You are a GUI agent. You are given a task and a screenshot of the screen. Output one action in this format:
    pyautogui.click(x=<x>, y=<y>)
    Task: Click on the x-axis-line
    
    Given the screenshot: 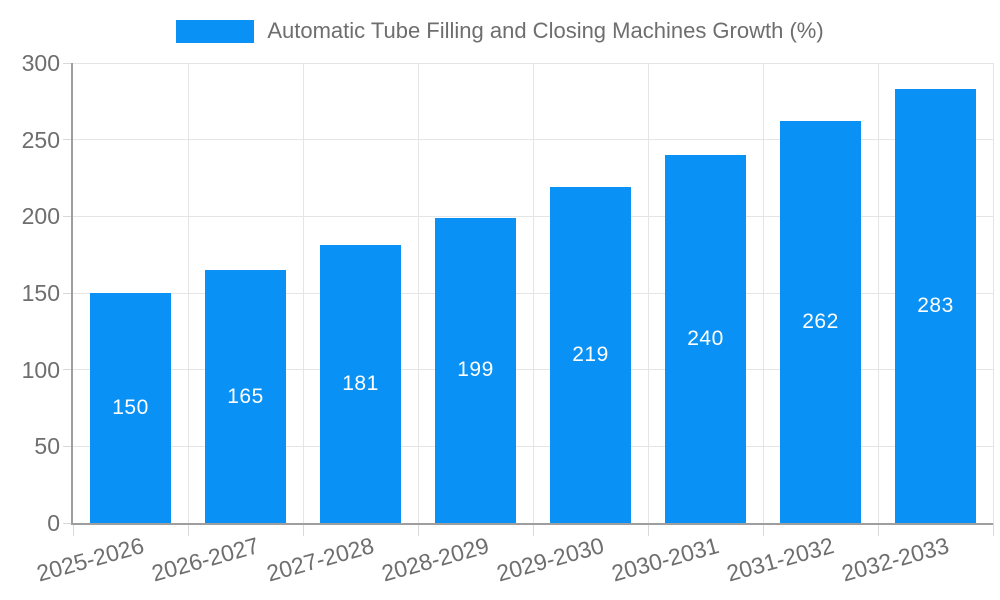 What is the action you would take?
    pyautogui.click(x=532, y=524)
    